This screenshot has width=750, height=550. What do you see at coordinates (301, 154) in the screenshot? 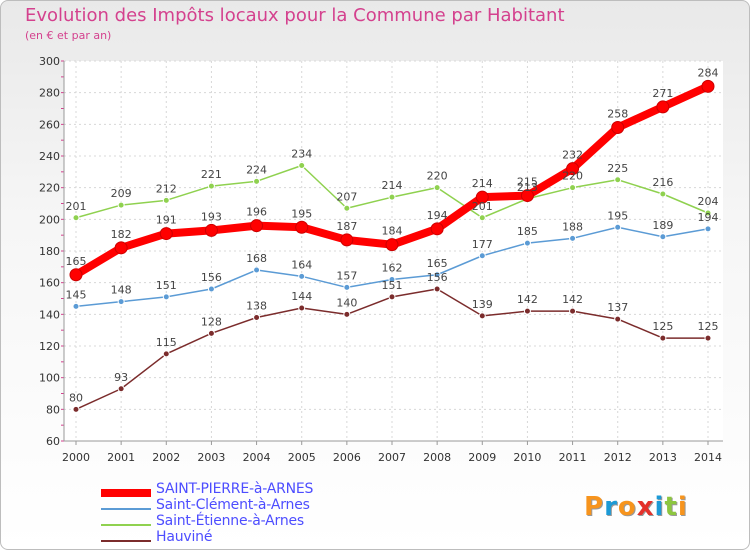
I see `data-label: 234` at bounding box center [301, 154].